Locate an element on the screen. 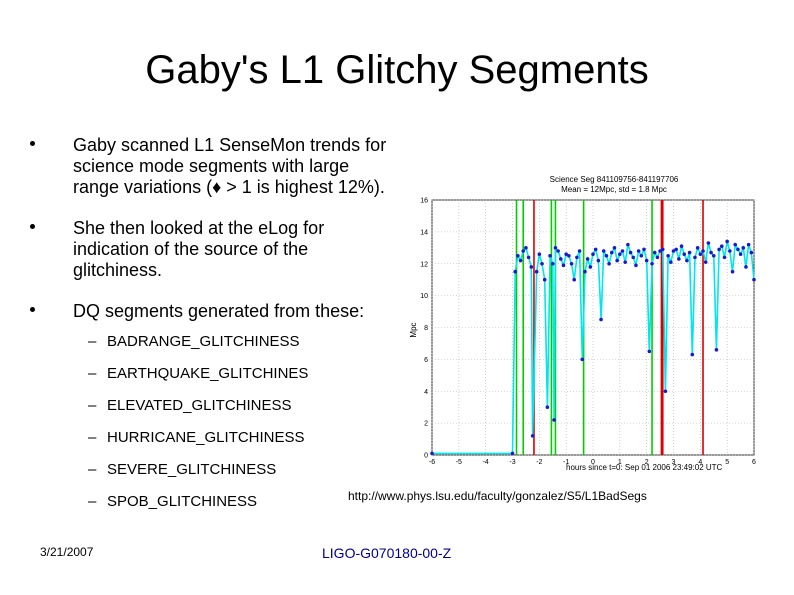 This screenshot has width=794, height=595. slide-title: Gaby's L1 Glitchy Segments is located at coordinates (397, 70).